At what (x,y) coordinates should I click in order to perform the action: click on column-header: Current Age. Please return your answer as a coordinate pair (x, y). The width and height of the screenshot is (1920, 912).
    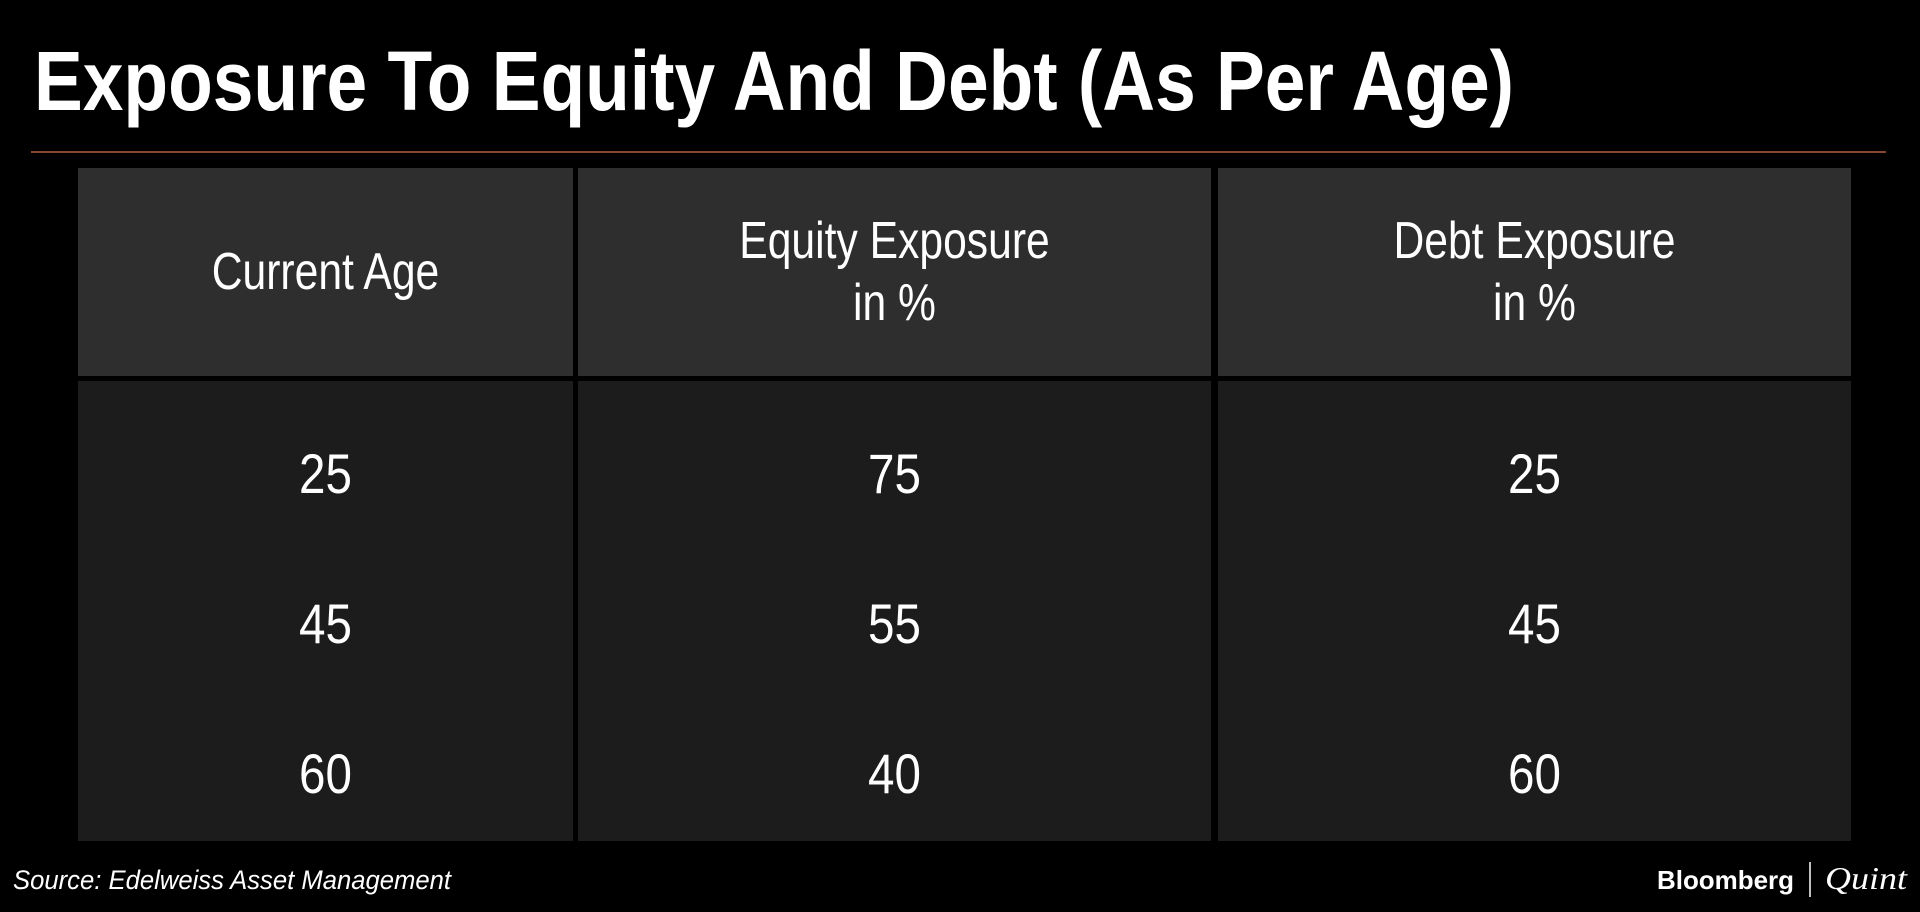
    Looking at the image, I should click on (326, 272).